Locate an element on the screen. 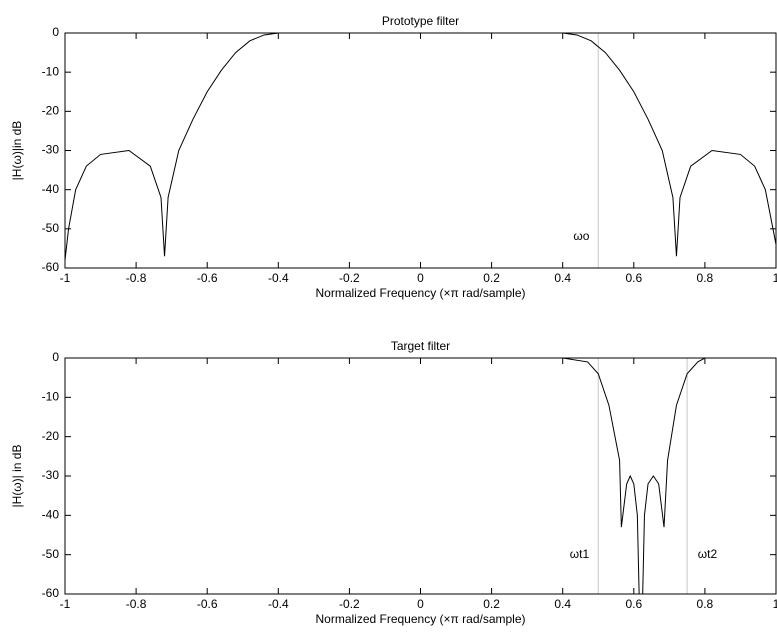  annotation: ωt2 is located at coordinates (708, 554).